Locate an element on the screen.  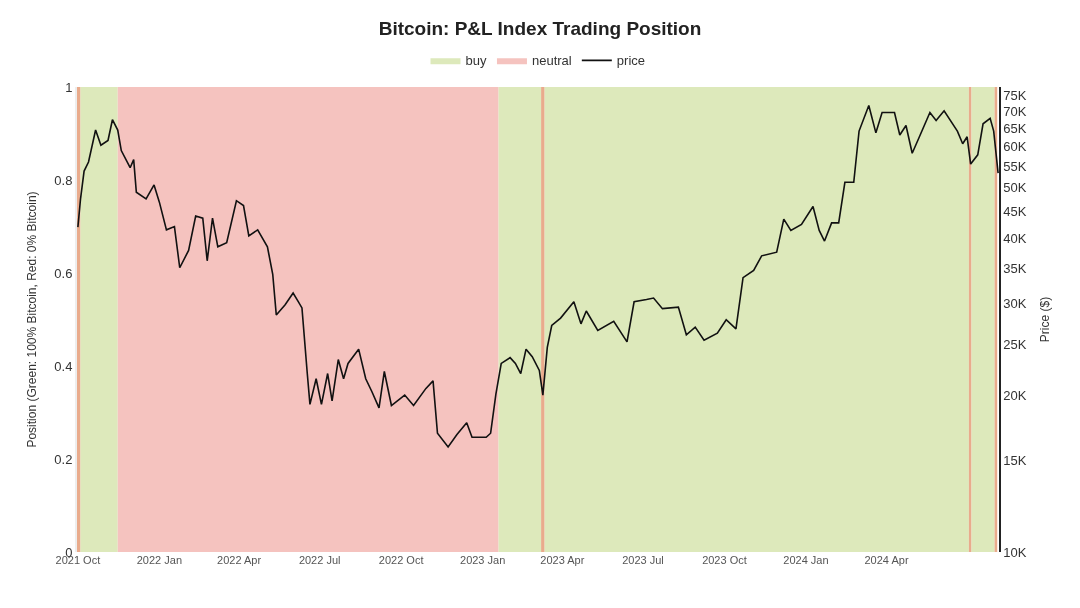
x-tick-label: 2022 Jul is located at coordinates (319, 560).